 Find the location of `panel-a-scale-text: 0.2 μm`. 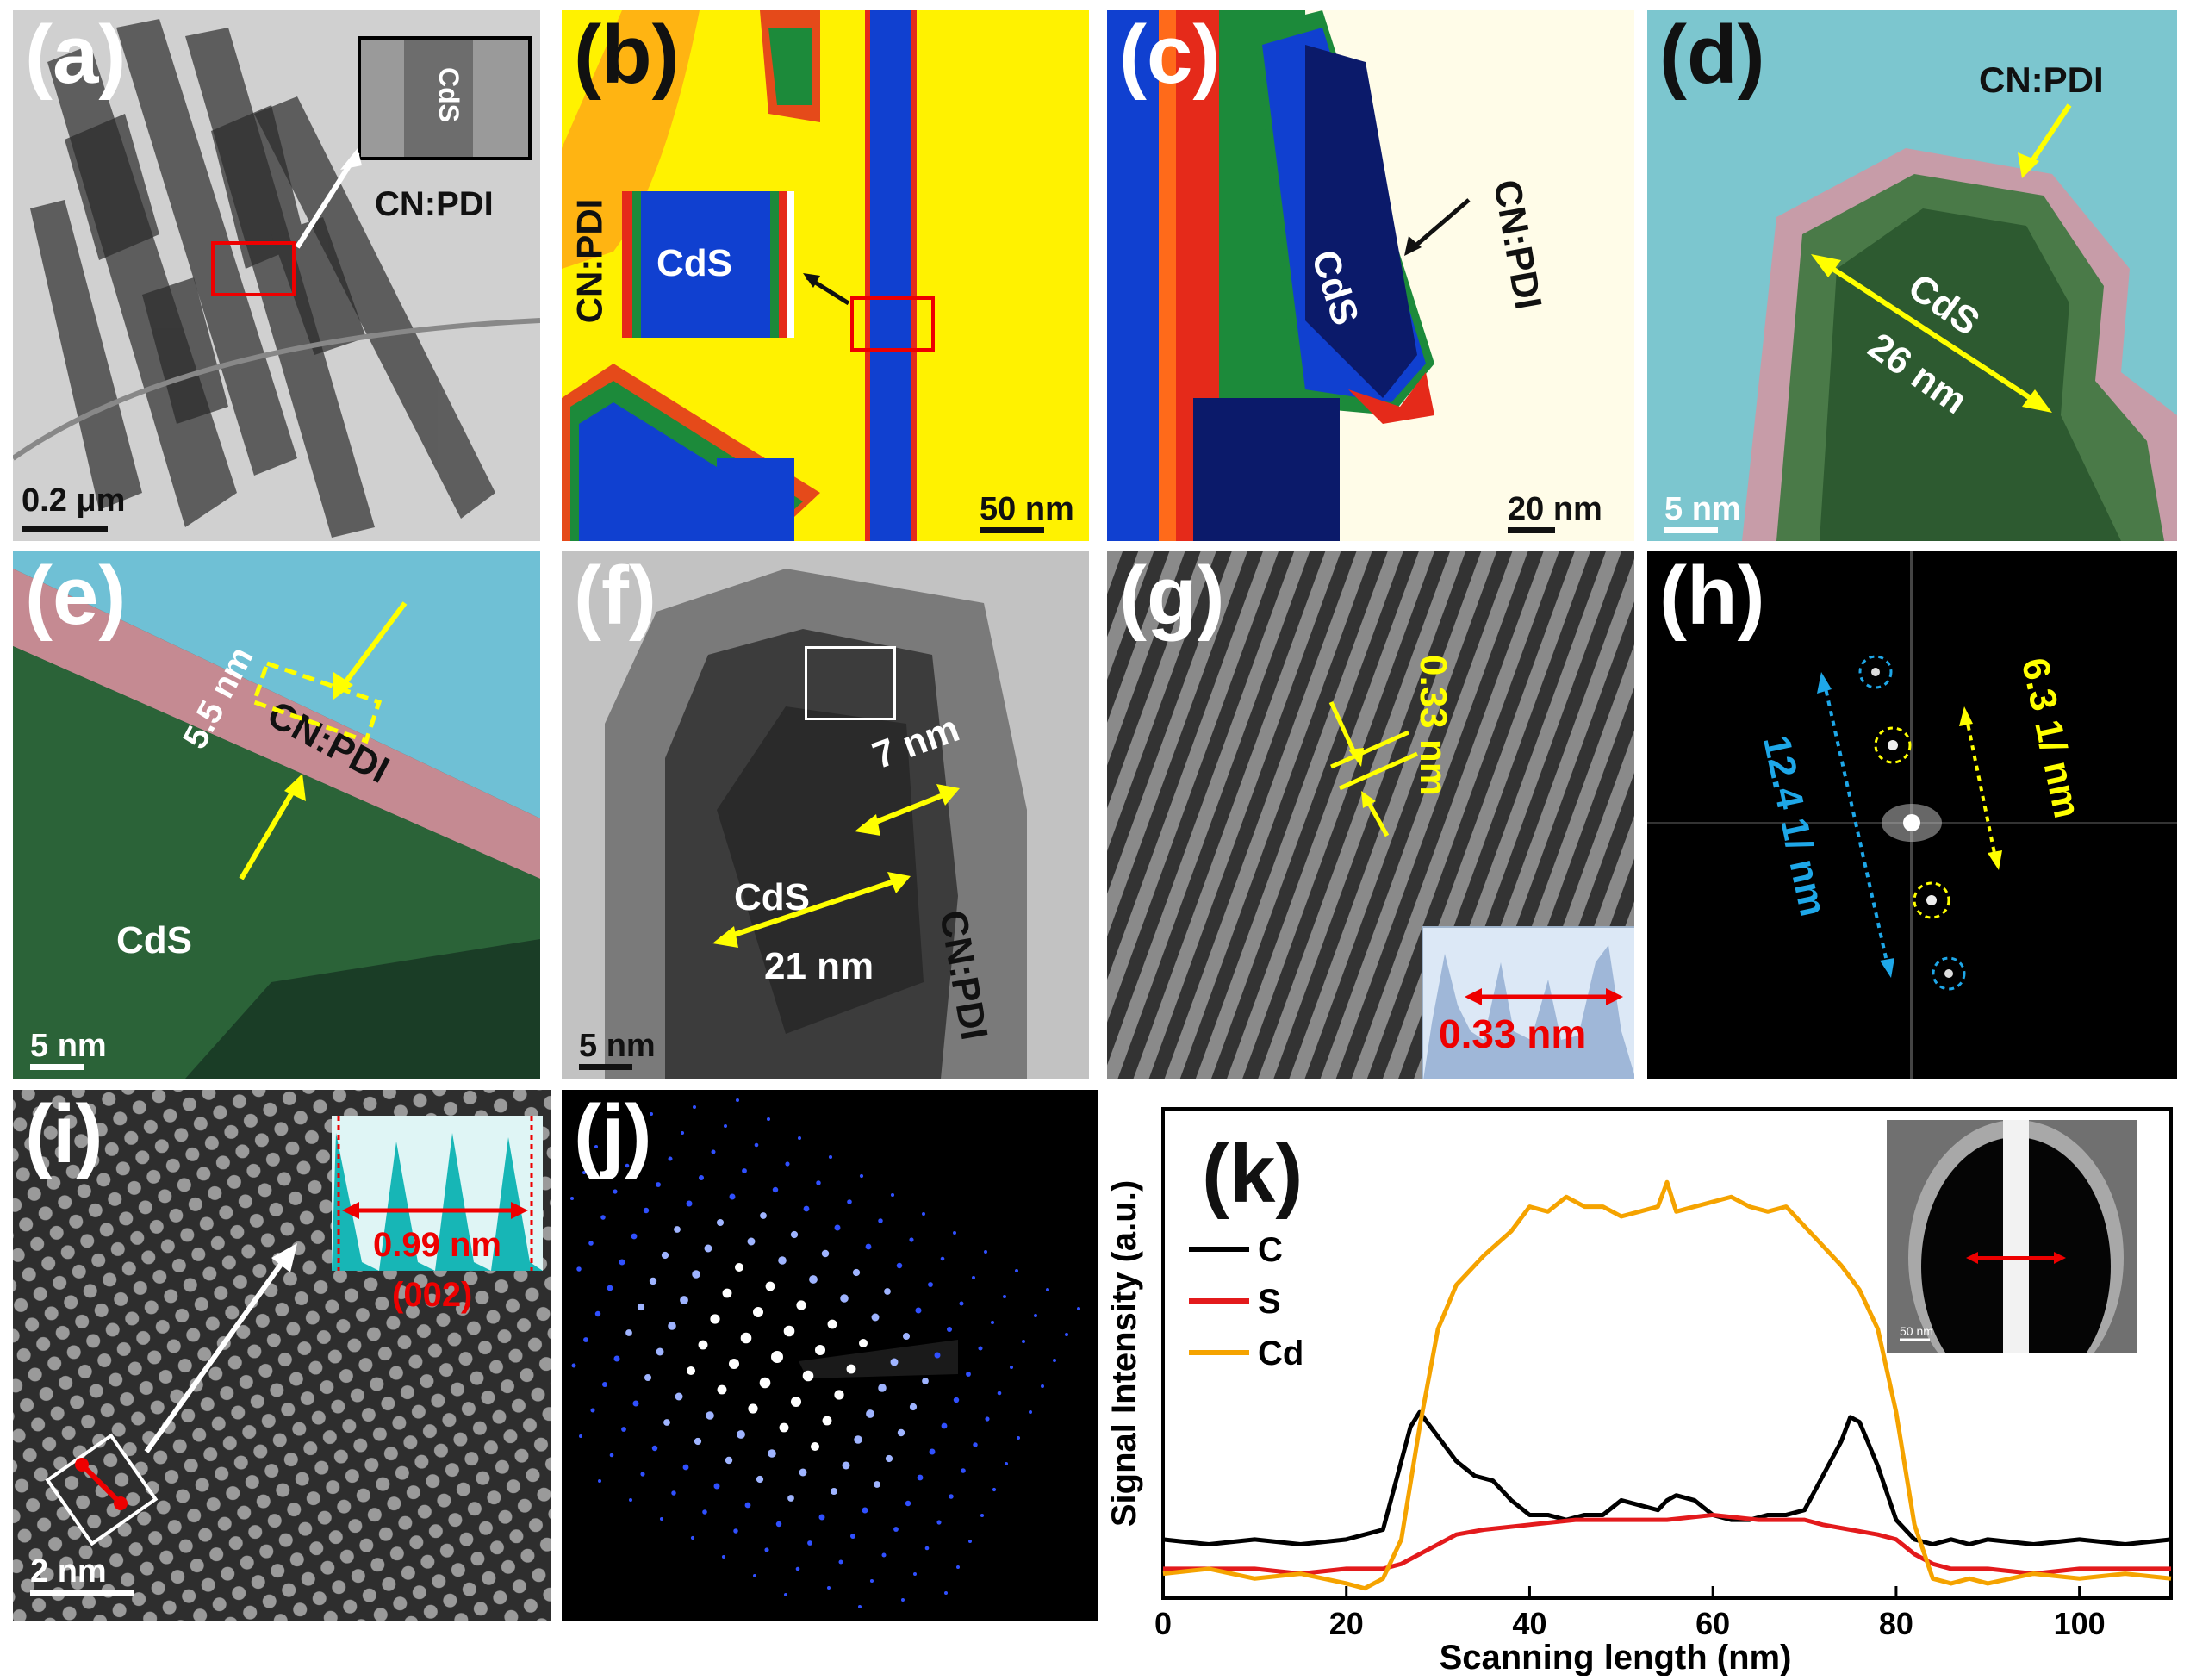

panel-a-scale-text: 0.2 μm is located at coordinates (74, 500).